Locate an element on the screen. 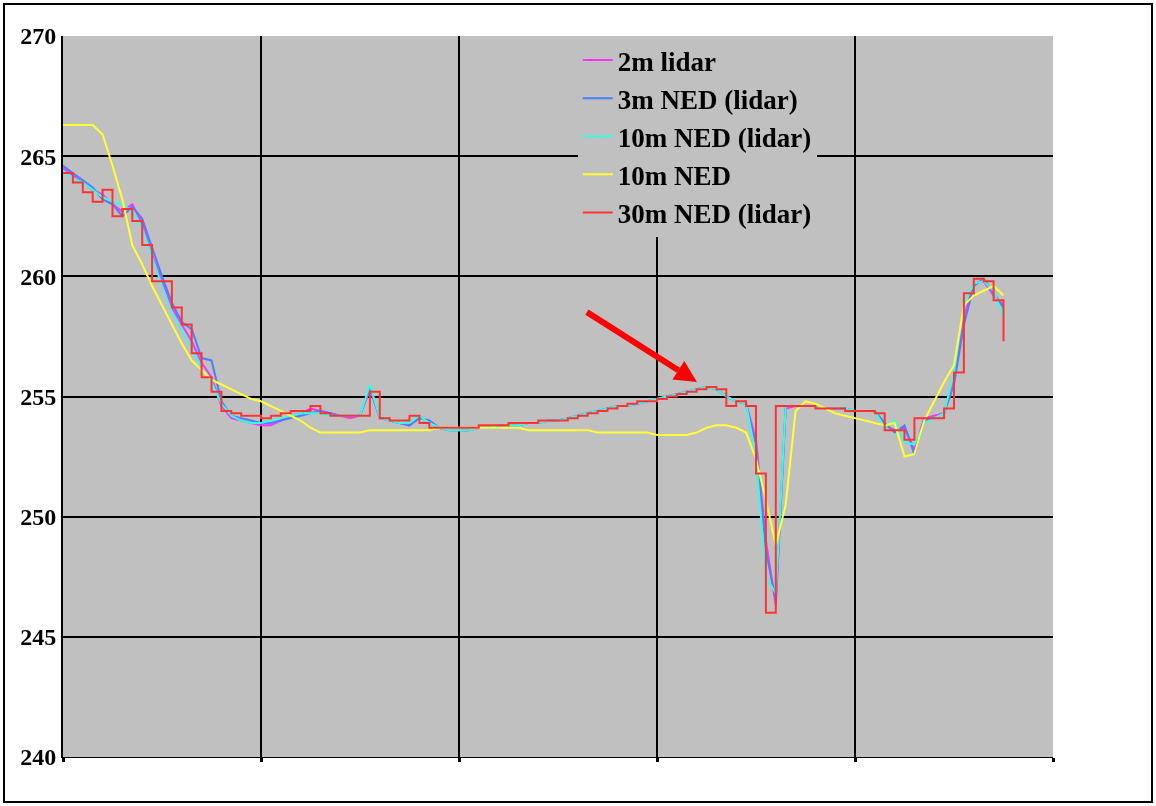 This screenshot has width=1156, height=806. y-tick-label: 255 is located at coordinates (38, 396).